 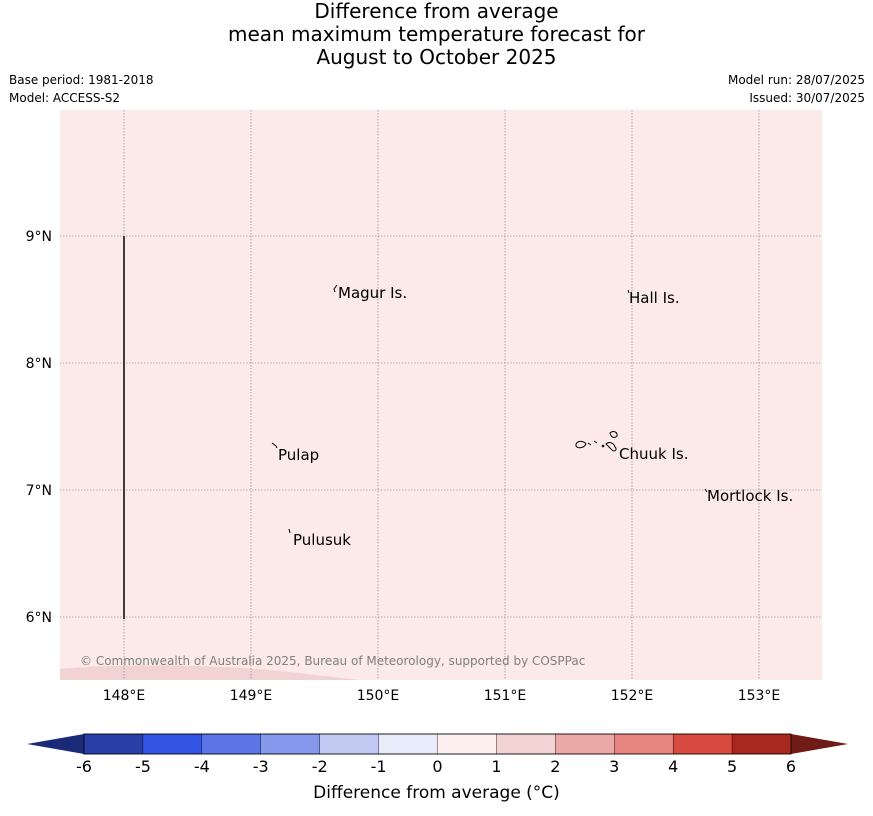 I want to click on chuuk-island-c, so click(x=595, y=442).